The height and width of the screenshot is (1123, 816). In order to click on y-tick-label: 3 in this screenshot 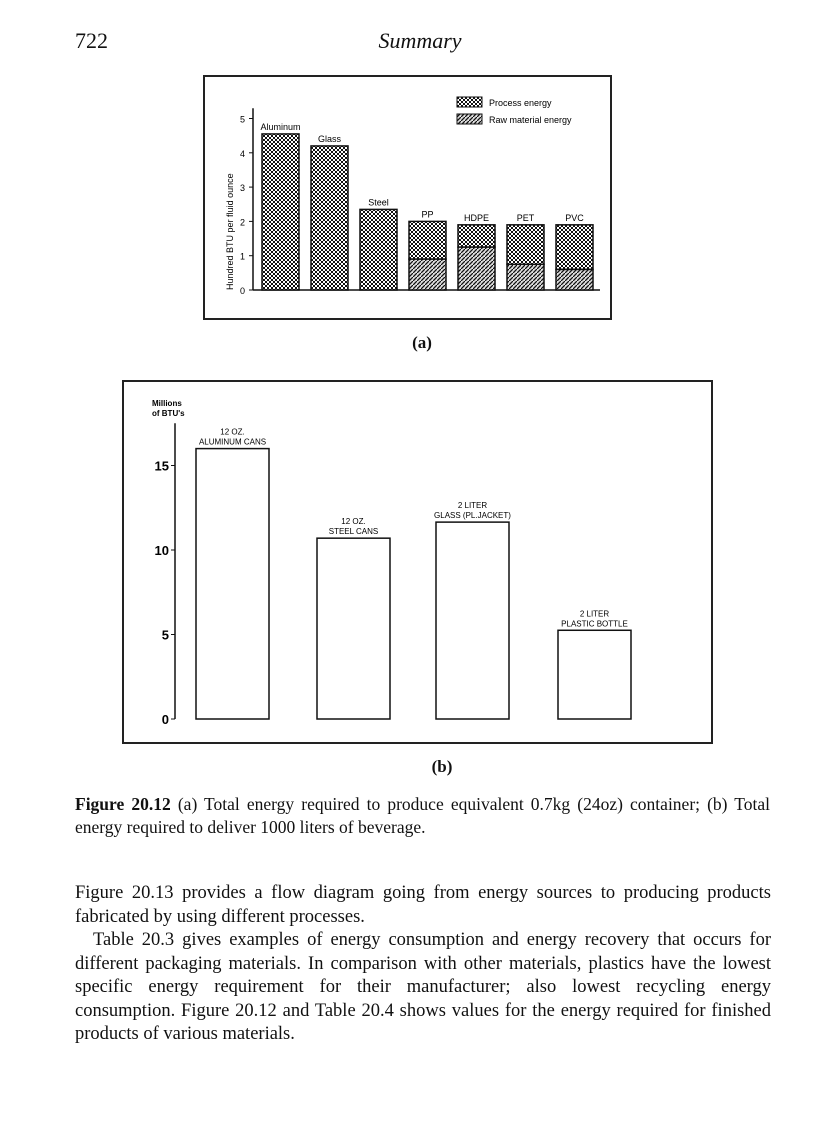, I will do `click(242, 188)`.